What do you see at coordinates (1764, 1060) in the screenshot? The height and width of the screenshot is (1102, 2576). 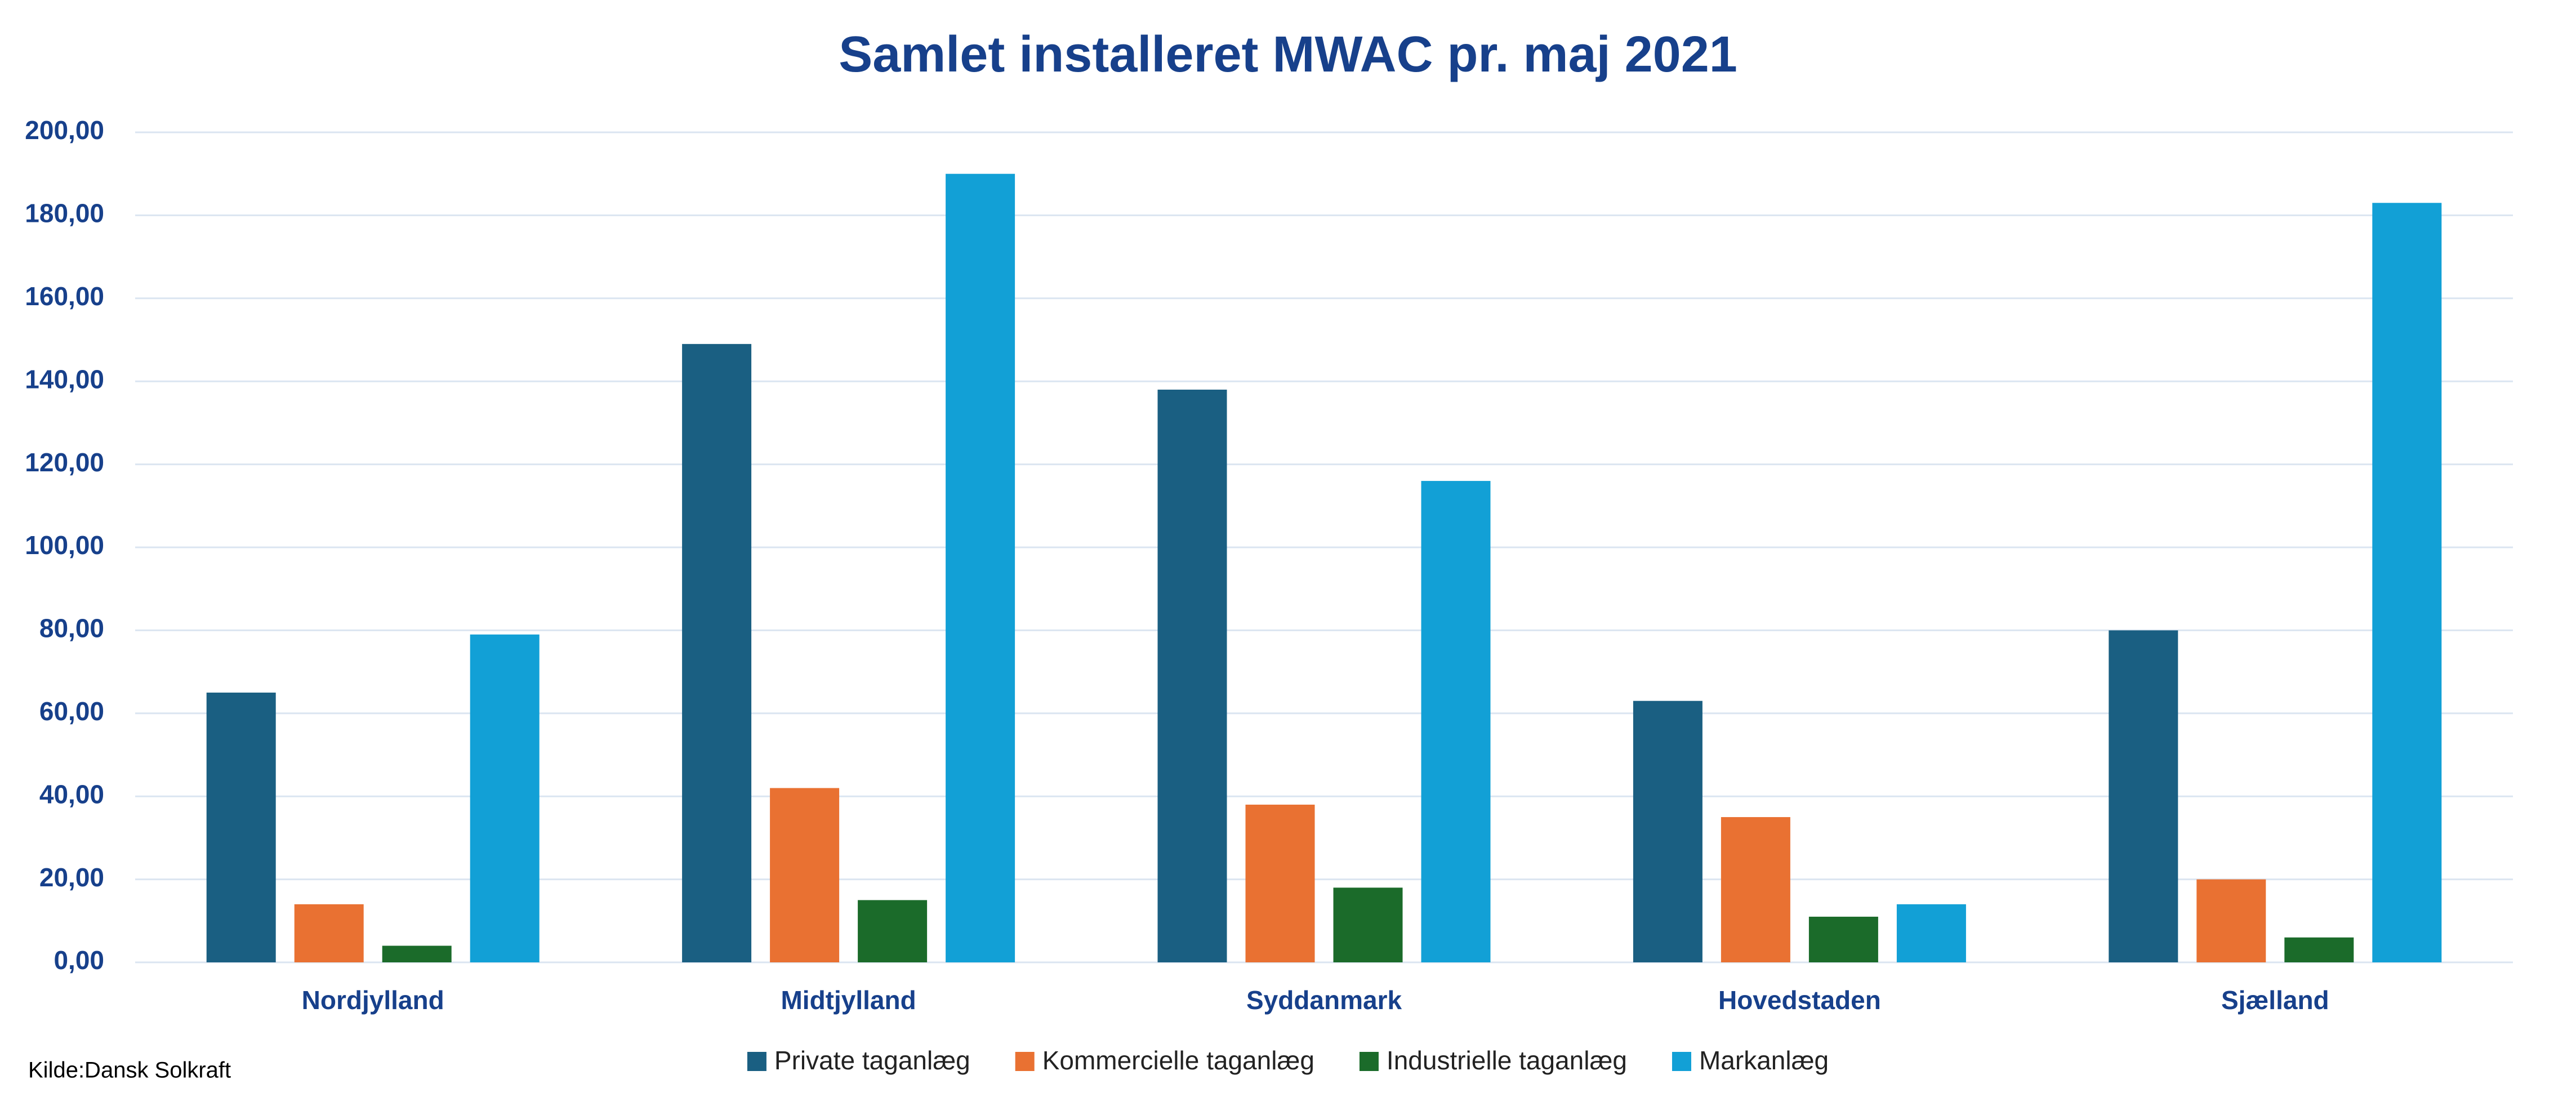 I see `legend-label: Markanlæg` at bounding box center [1764, 1060].